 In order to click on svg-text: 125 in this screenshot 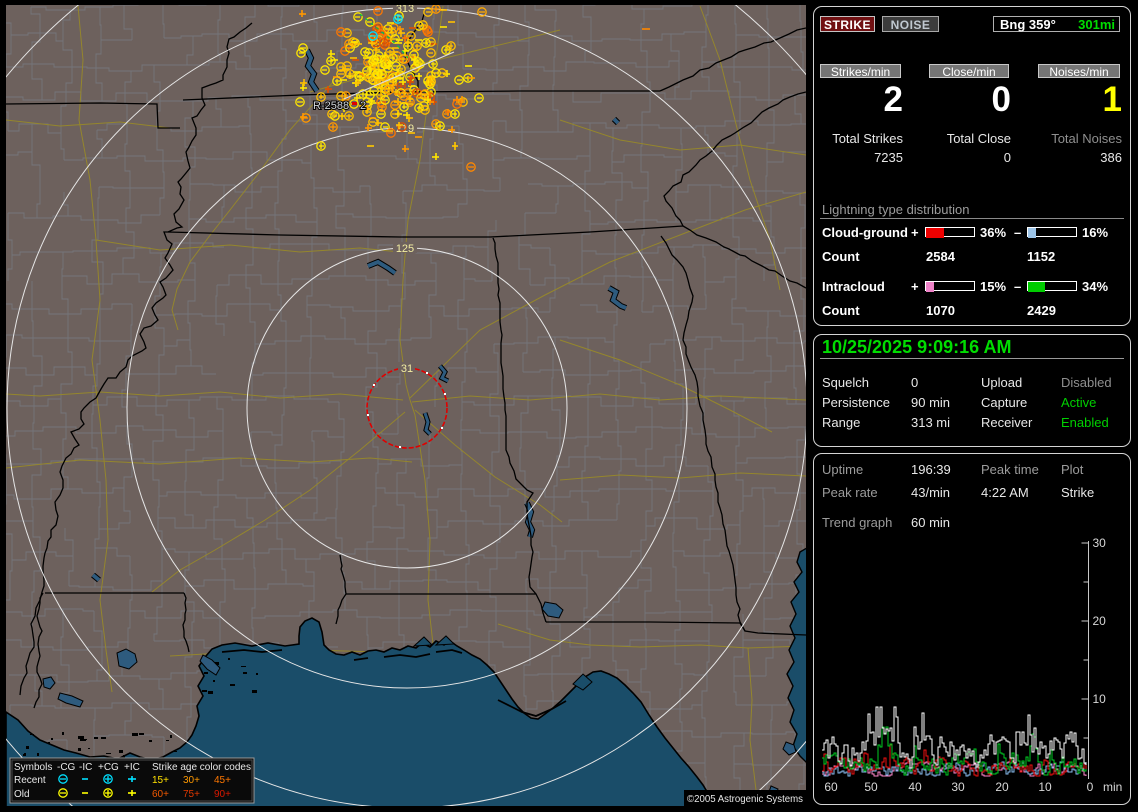, I will do `click(405, 249)`.